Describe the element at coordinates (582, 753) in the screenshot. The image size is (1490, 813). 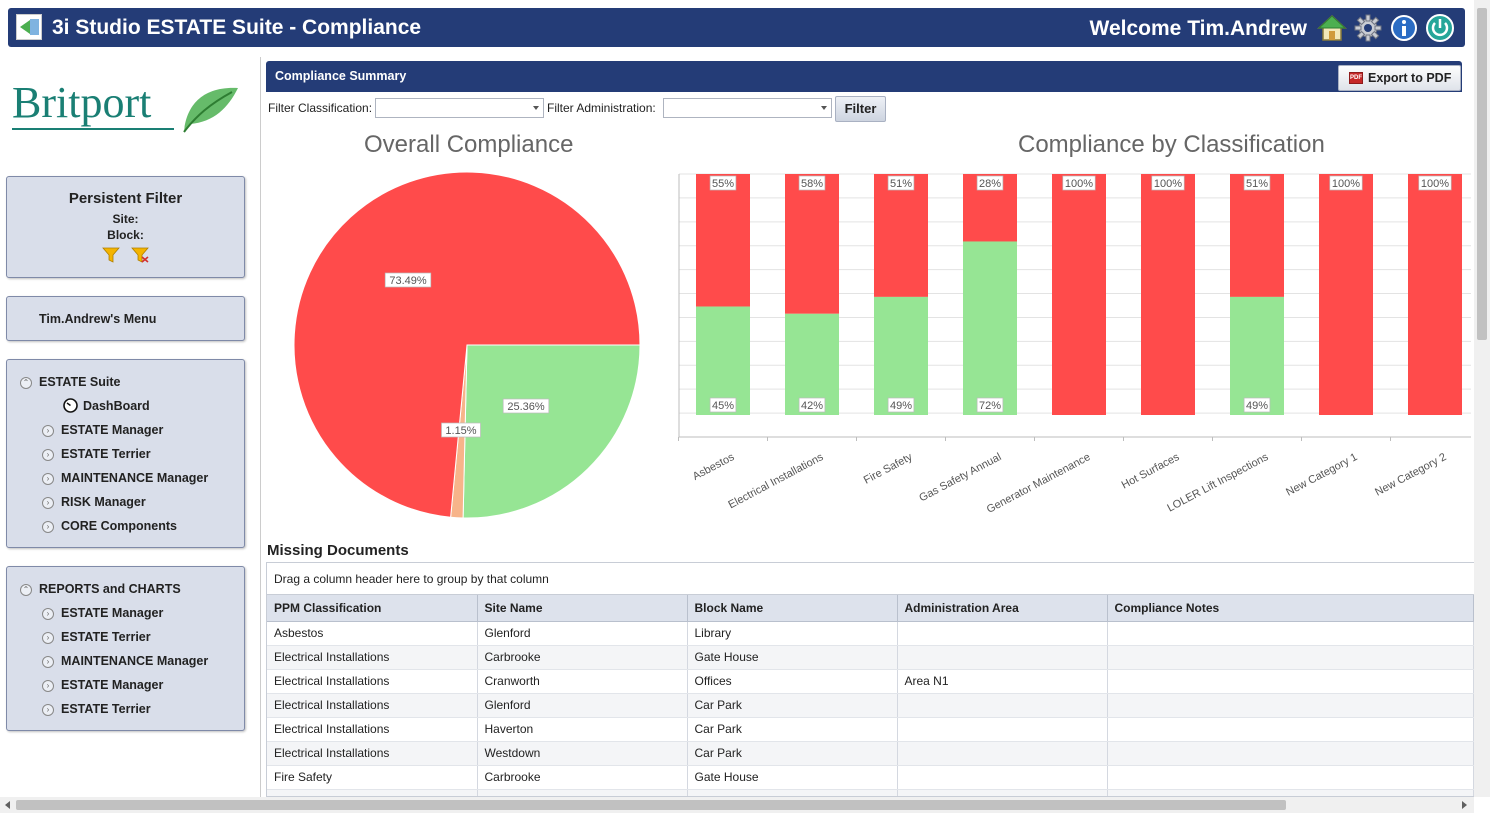
I see `table-cell: Westdown` at that location.